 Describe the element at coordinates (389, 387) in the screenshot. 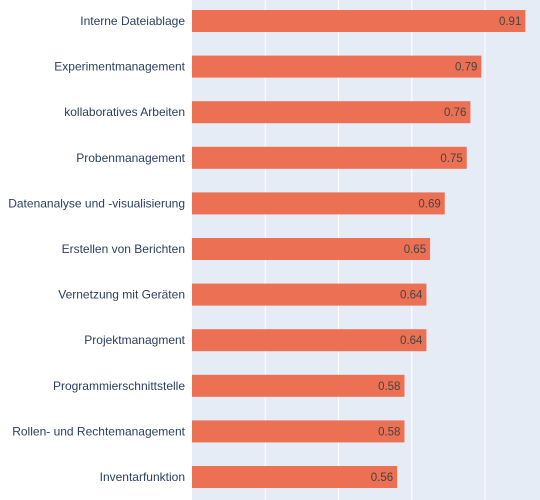

I see `value-label-8: 0.58` at that location.